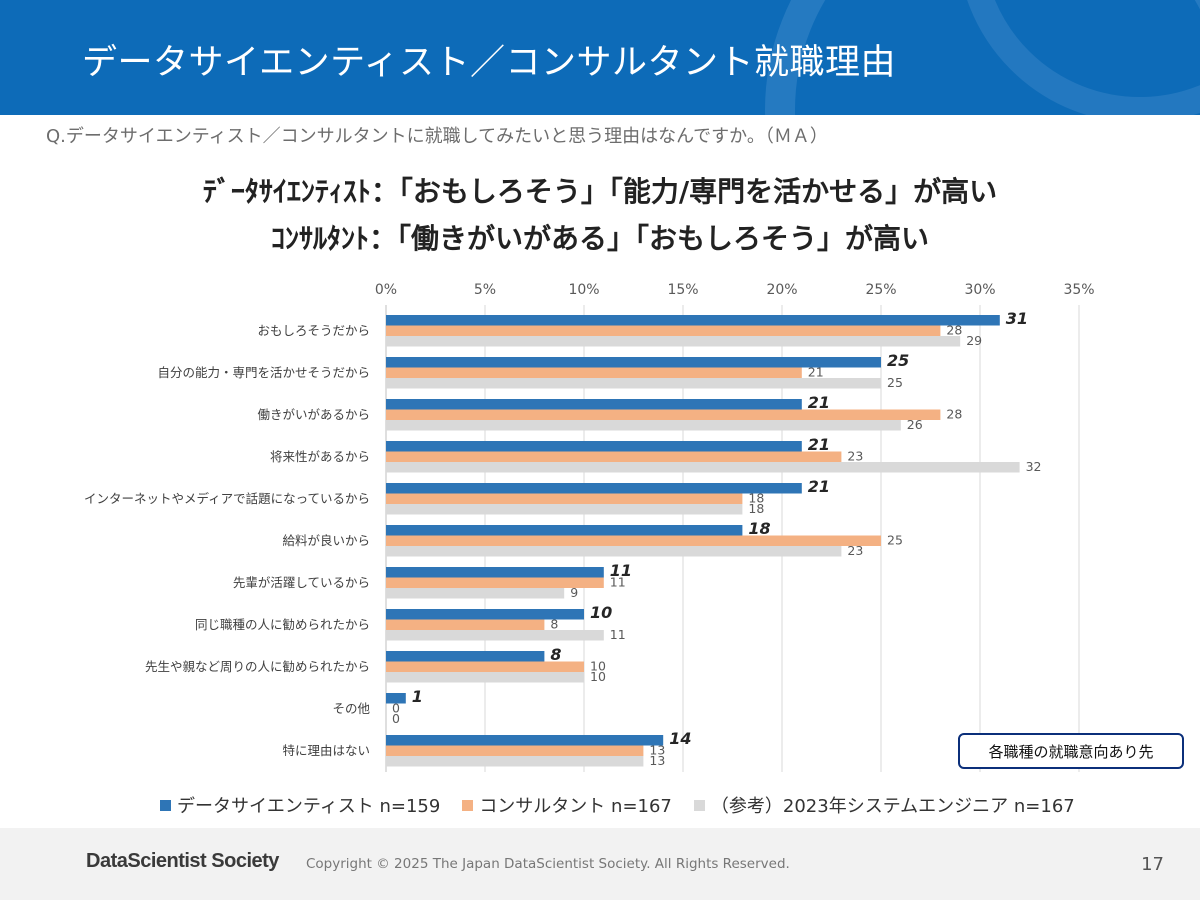 This screenshot has width=1200, height=900. I want to click on legend-label: （参考）2023年システムエンジニア n=167, so click(892, 806).